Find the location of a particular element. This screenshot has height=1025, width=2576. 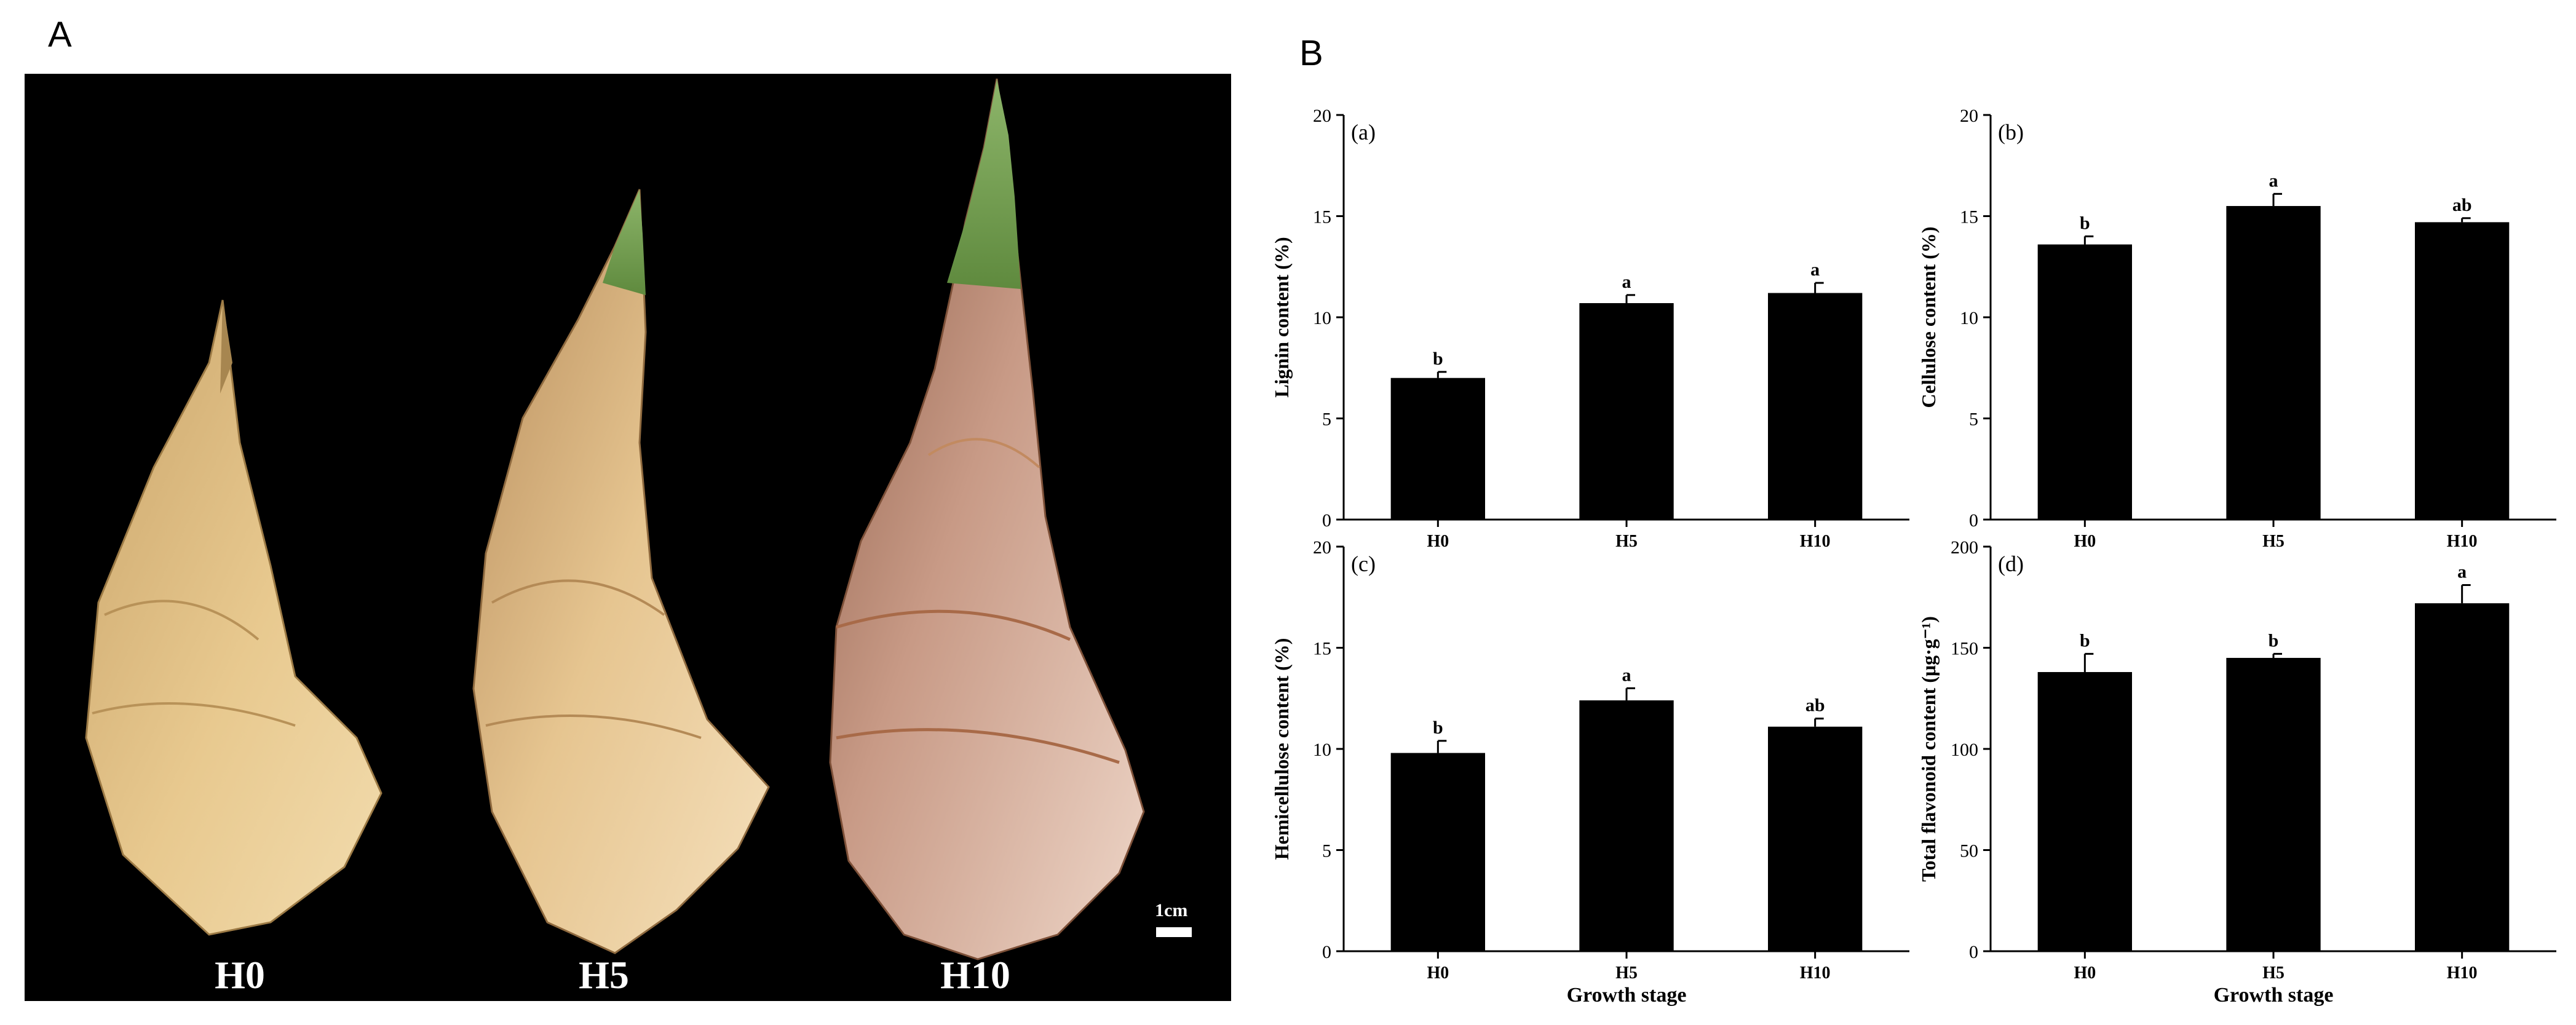

y-axis-label-2: Hemicellulose content (%) is located at coordinates (1281, 749).